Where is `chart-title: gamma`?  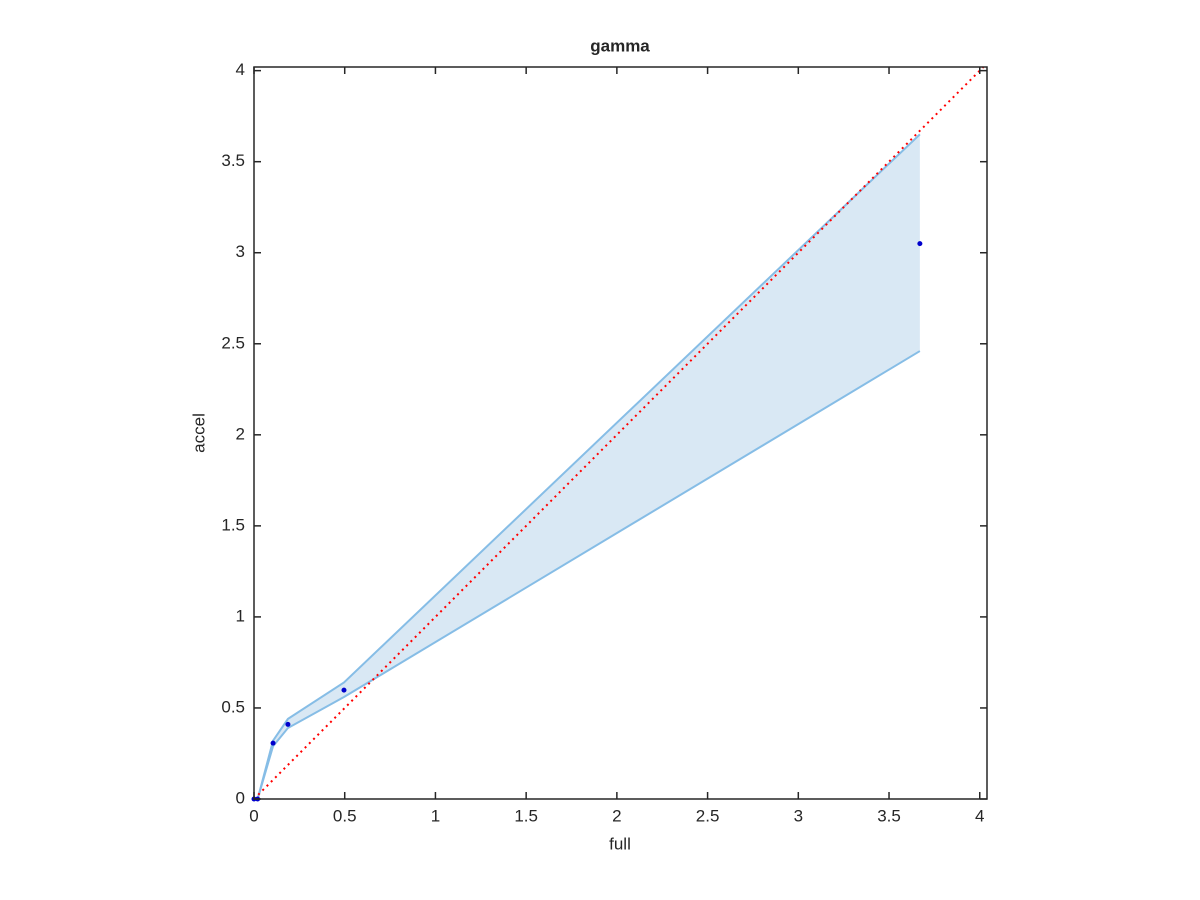 chart-title: gamma is located at coordinates (620, 45).